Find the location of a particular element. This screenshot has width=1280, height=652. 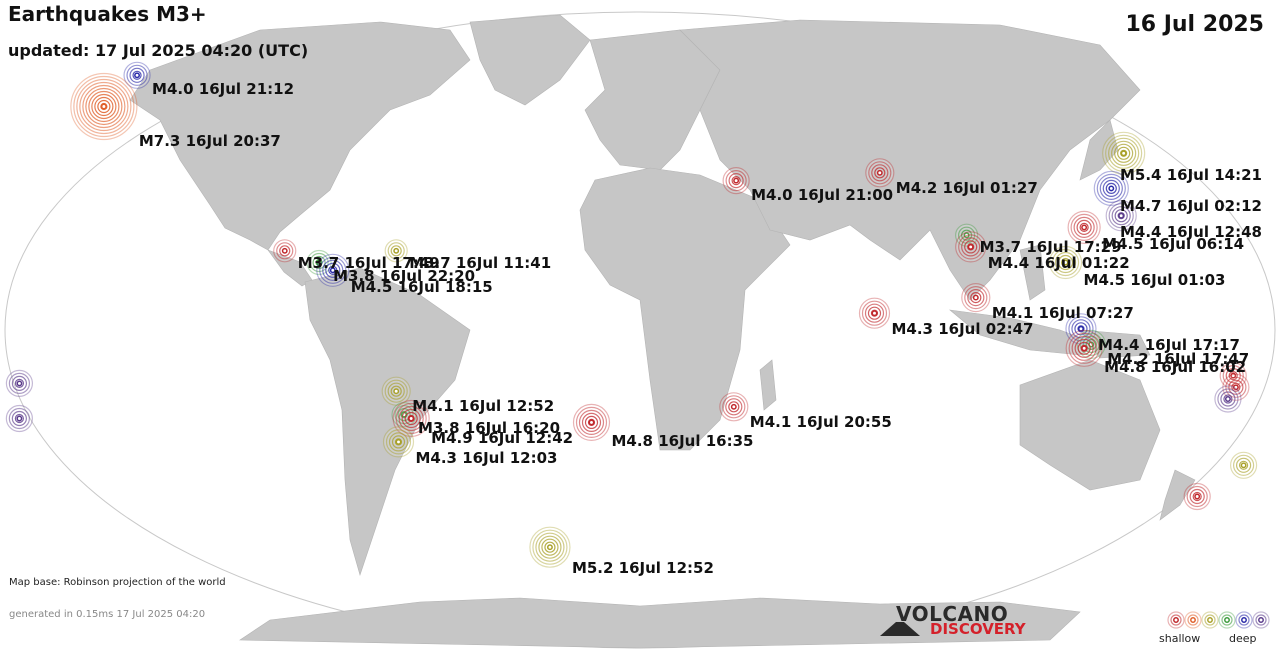

south-america-landmass is located at coordinates (387, 422).